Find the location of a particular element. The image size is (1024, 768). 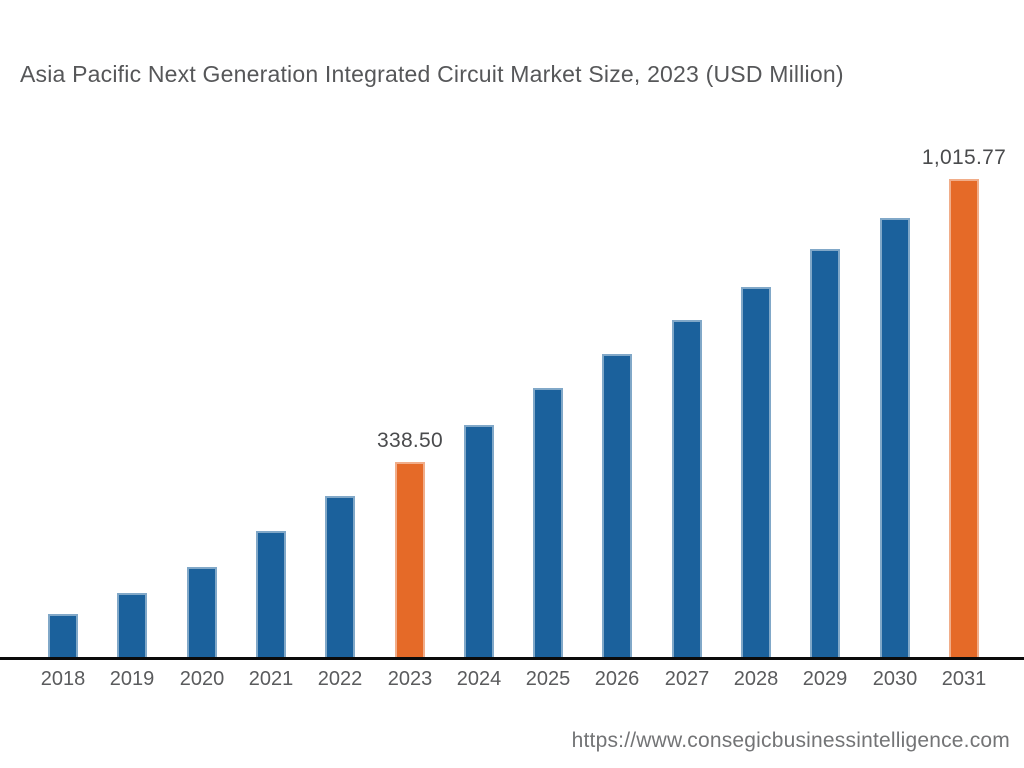

bar-2018 is located at coordinates (63, 635).